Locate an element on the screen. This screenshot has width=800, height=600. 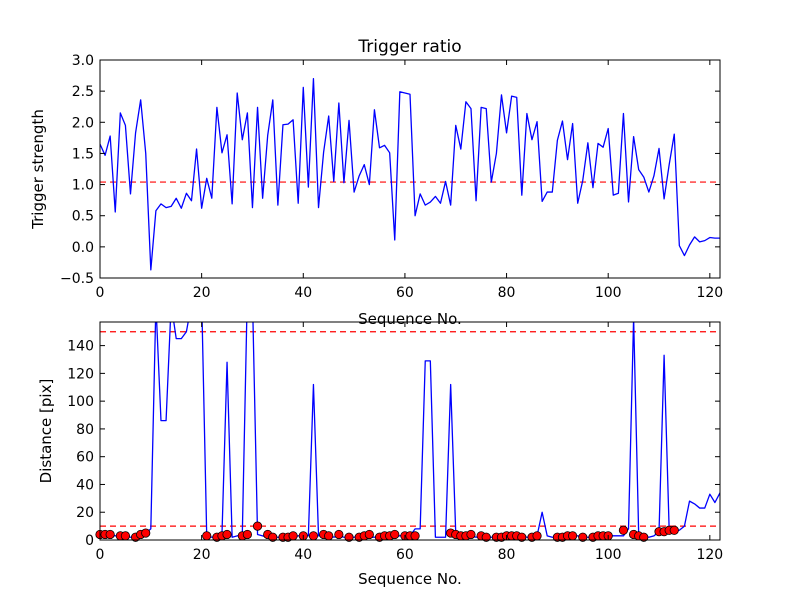
top-y-tick-label: 2.0 is located at coordinates (83, 123).